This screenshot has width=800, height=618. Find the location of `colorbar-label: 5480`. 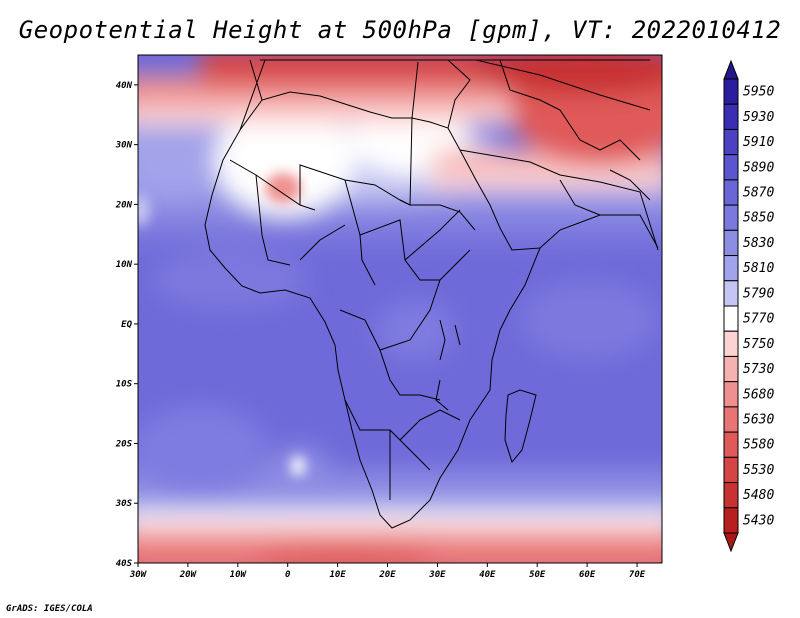

colorbar-label: 5480 is located at coordinates (758, 495).